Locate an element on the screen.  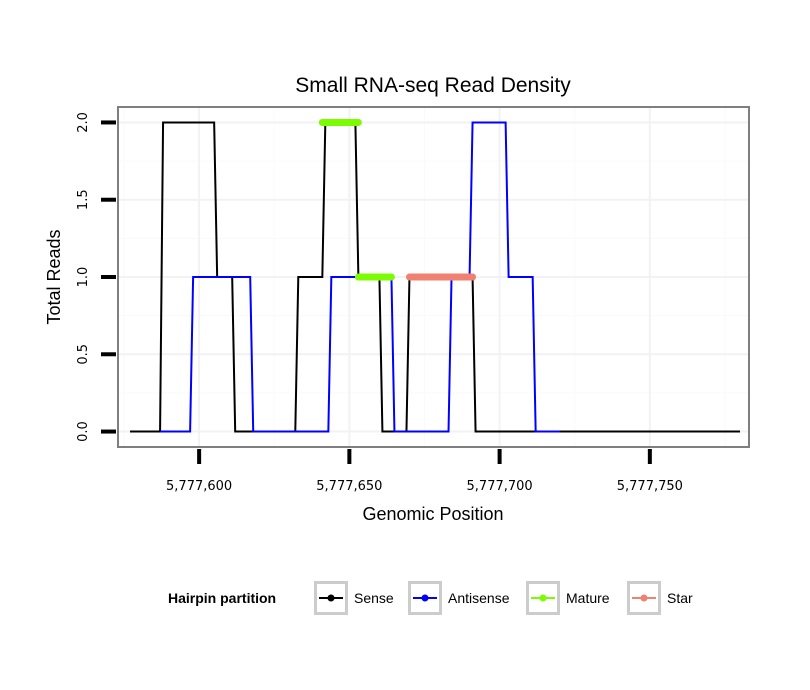
chart-title: Small RNA-seq Read Density is located at coordinates (433, 85).